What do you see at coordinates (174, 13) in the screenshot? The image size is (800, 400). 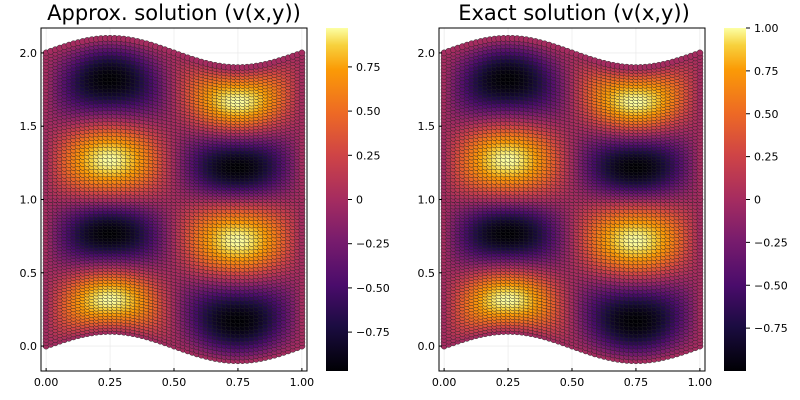 I see `chart-title: Approx. solution (v(x,y))` at bounding box center [174, 13].